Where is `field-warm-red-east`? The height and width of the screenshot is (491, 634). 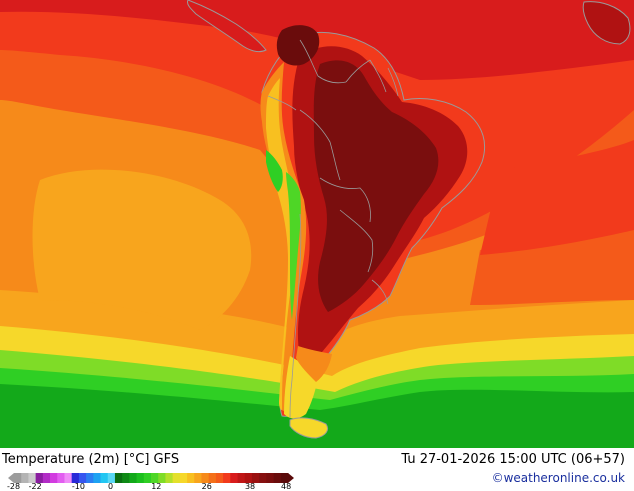
field-warm-red-east is located at coordinates (557, 197).